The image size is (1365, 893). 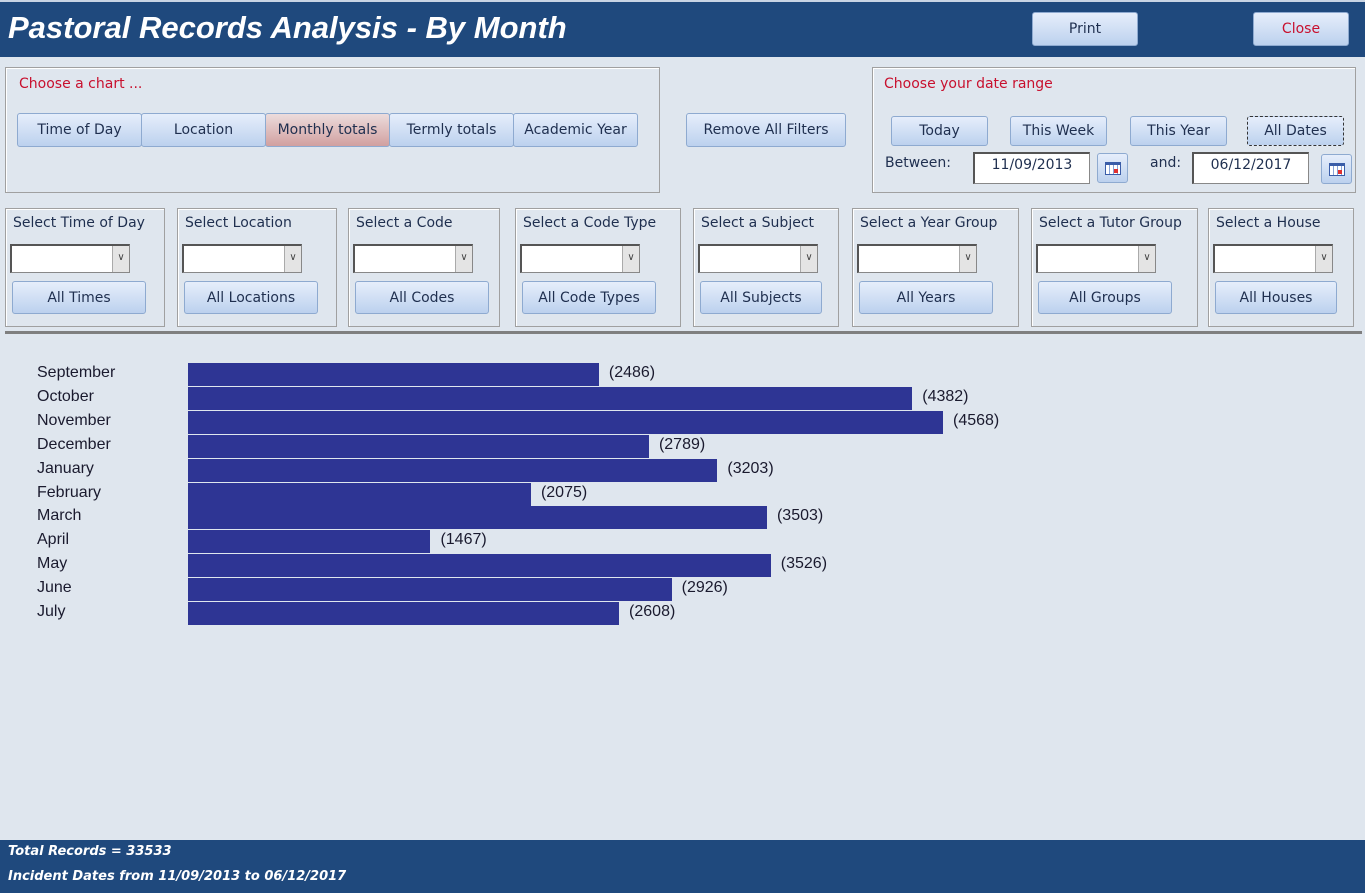 I want to click on category-label: December, so click(x=74, y=444).